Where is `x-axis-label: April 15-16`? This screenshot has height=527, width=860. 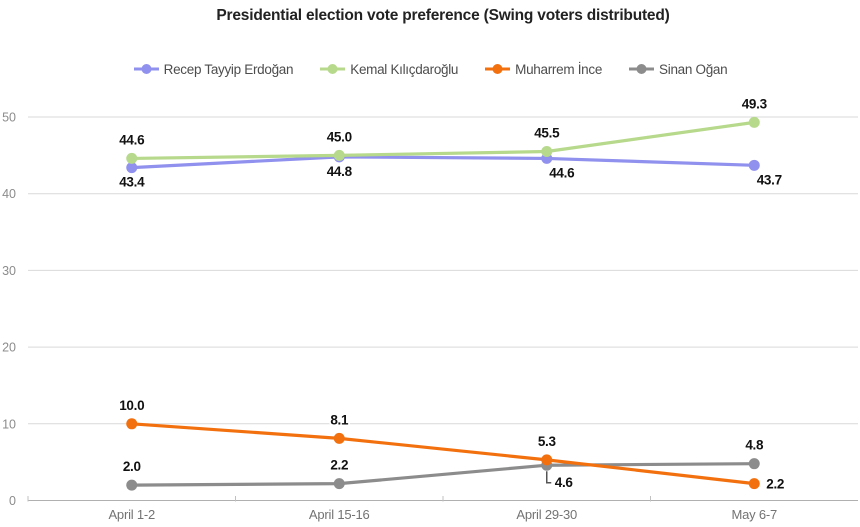
x-axis-label: April 15-16 is located at coordinates (339, 514).